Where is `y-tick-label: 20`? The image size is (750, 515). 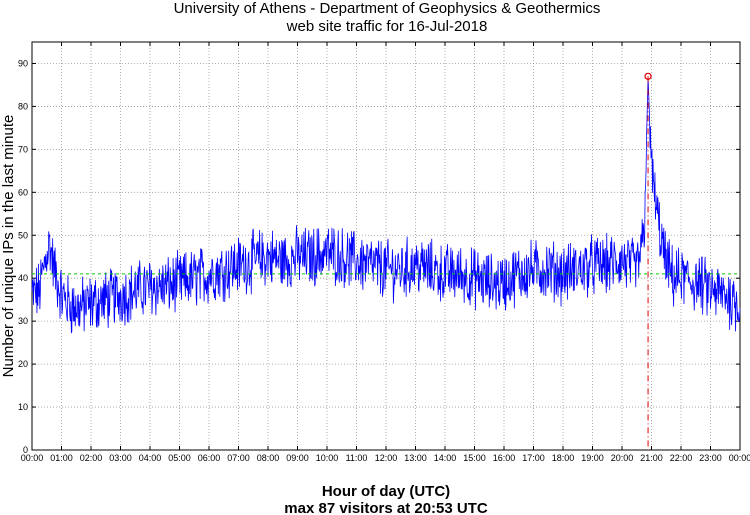
y-tick-label: 20 is located at coordinates (23, 364).